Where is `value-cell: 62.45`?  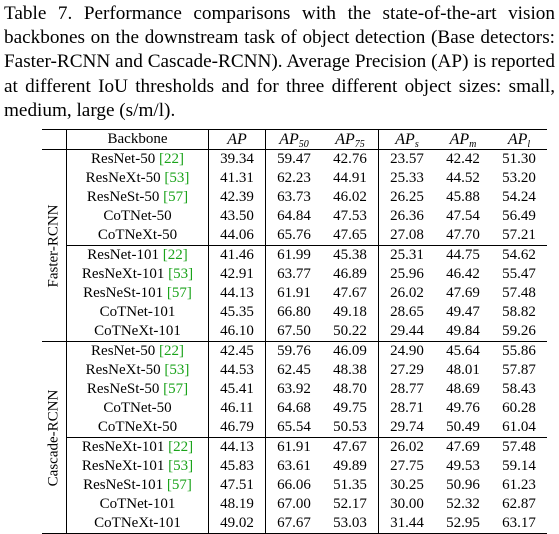
value-cell: 62.45 is located at coordinates (294, 370).